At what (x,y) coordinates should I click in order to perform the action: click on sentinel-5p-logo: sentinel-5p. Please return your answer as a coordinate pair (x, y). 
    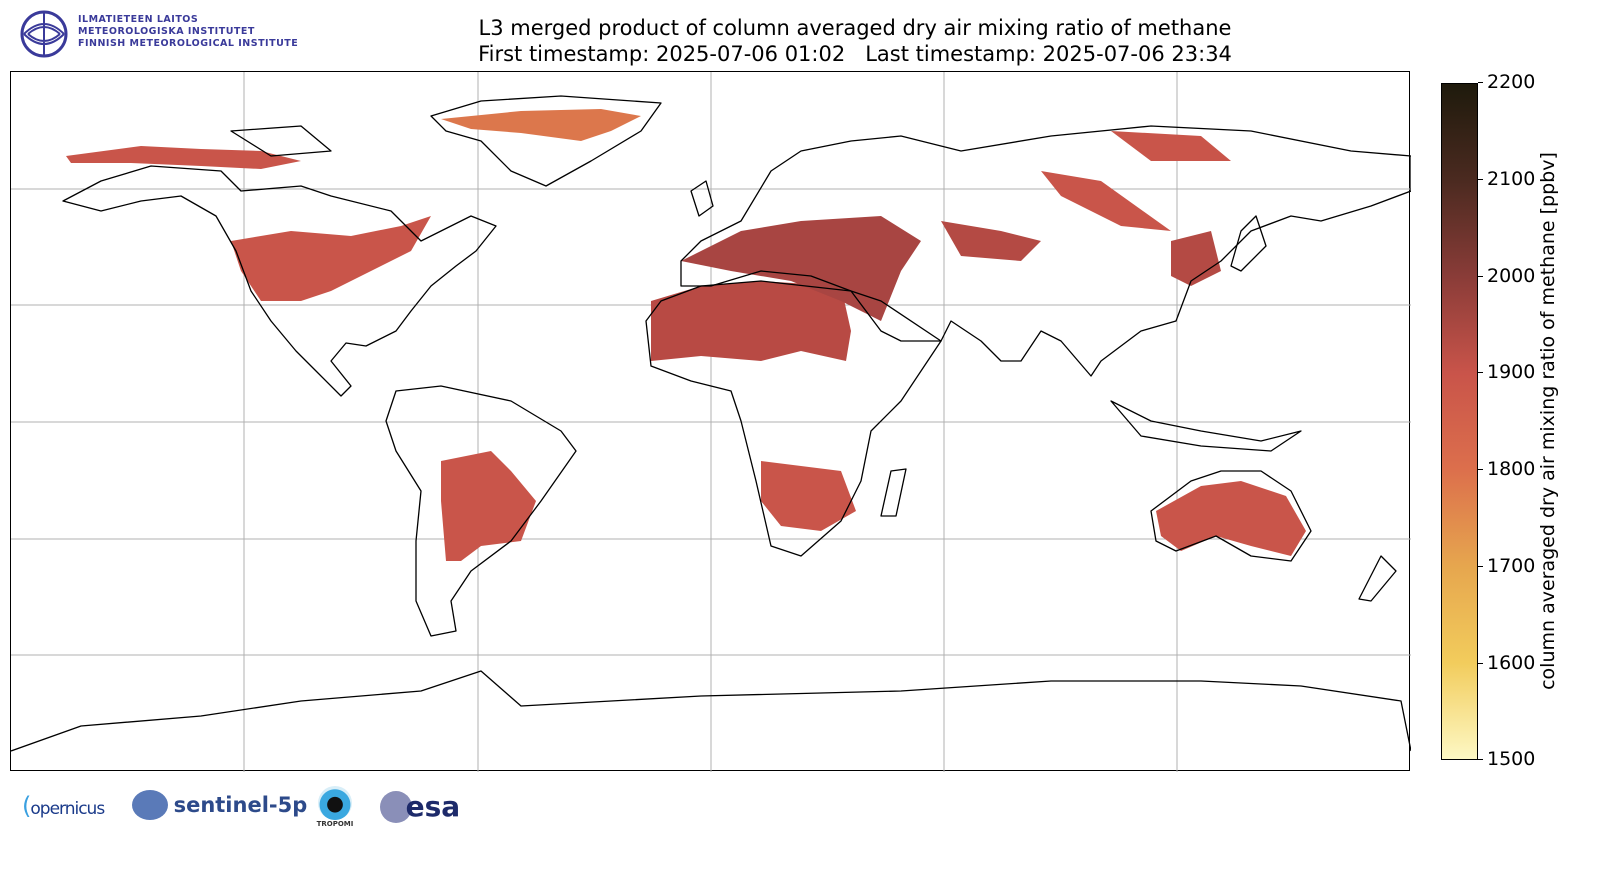
    Looking at the image, I should click on (219, 805).